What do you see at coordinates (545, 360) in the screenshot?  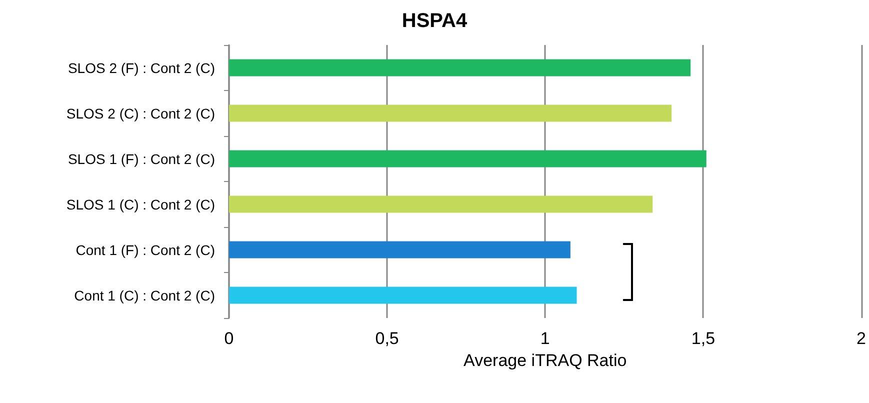 I see `x-axis-title: Average iTRAQ Ratio` at bounding box center [545, 360].